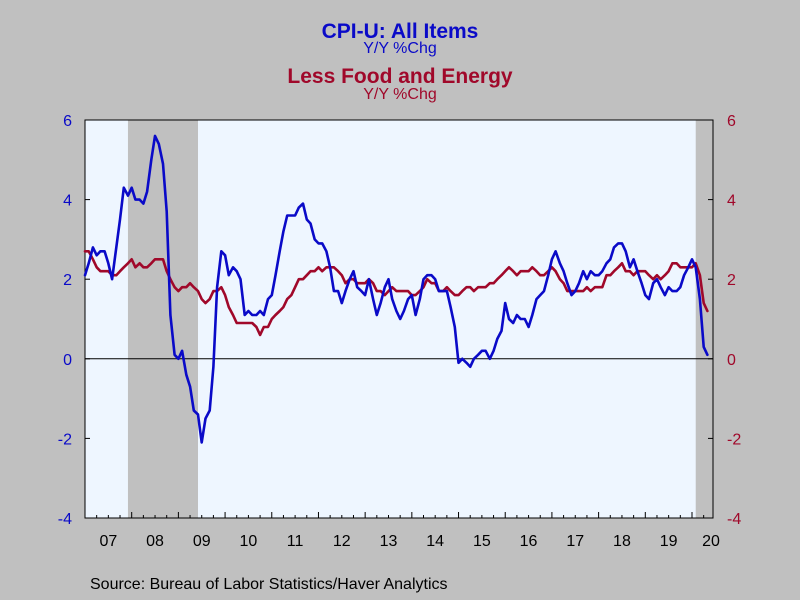 The image size is (800, 600). What do you see at coordinates (202, 541) in the screenshot?
I see `x-tick-label: 09` at bounding box center [202, 541].